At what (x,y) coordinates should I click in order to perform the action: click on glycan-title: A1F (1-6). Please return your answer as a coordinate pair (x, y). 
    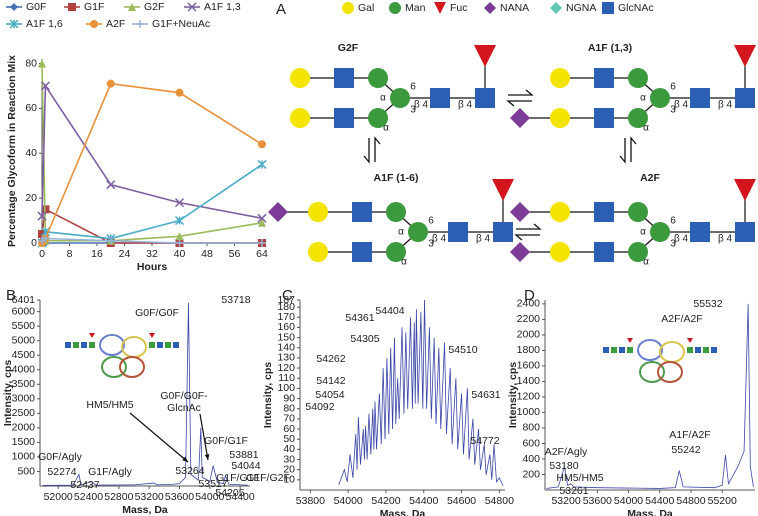
    Looking at the image, I should click on (396, 178).